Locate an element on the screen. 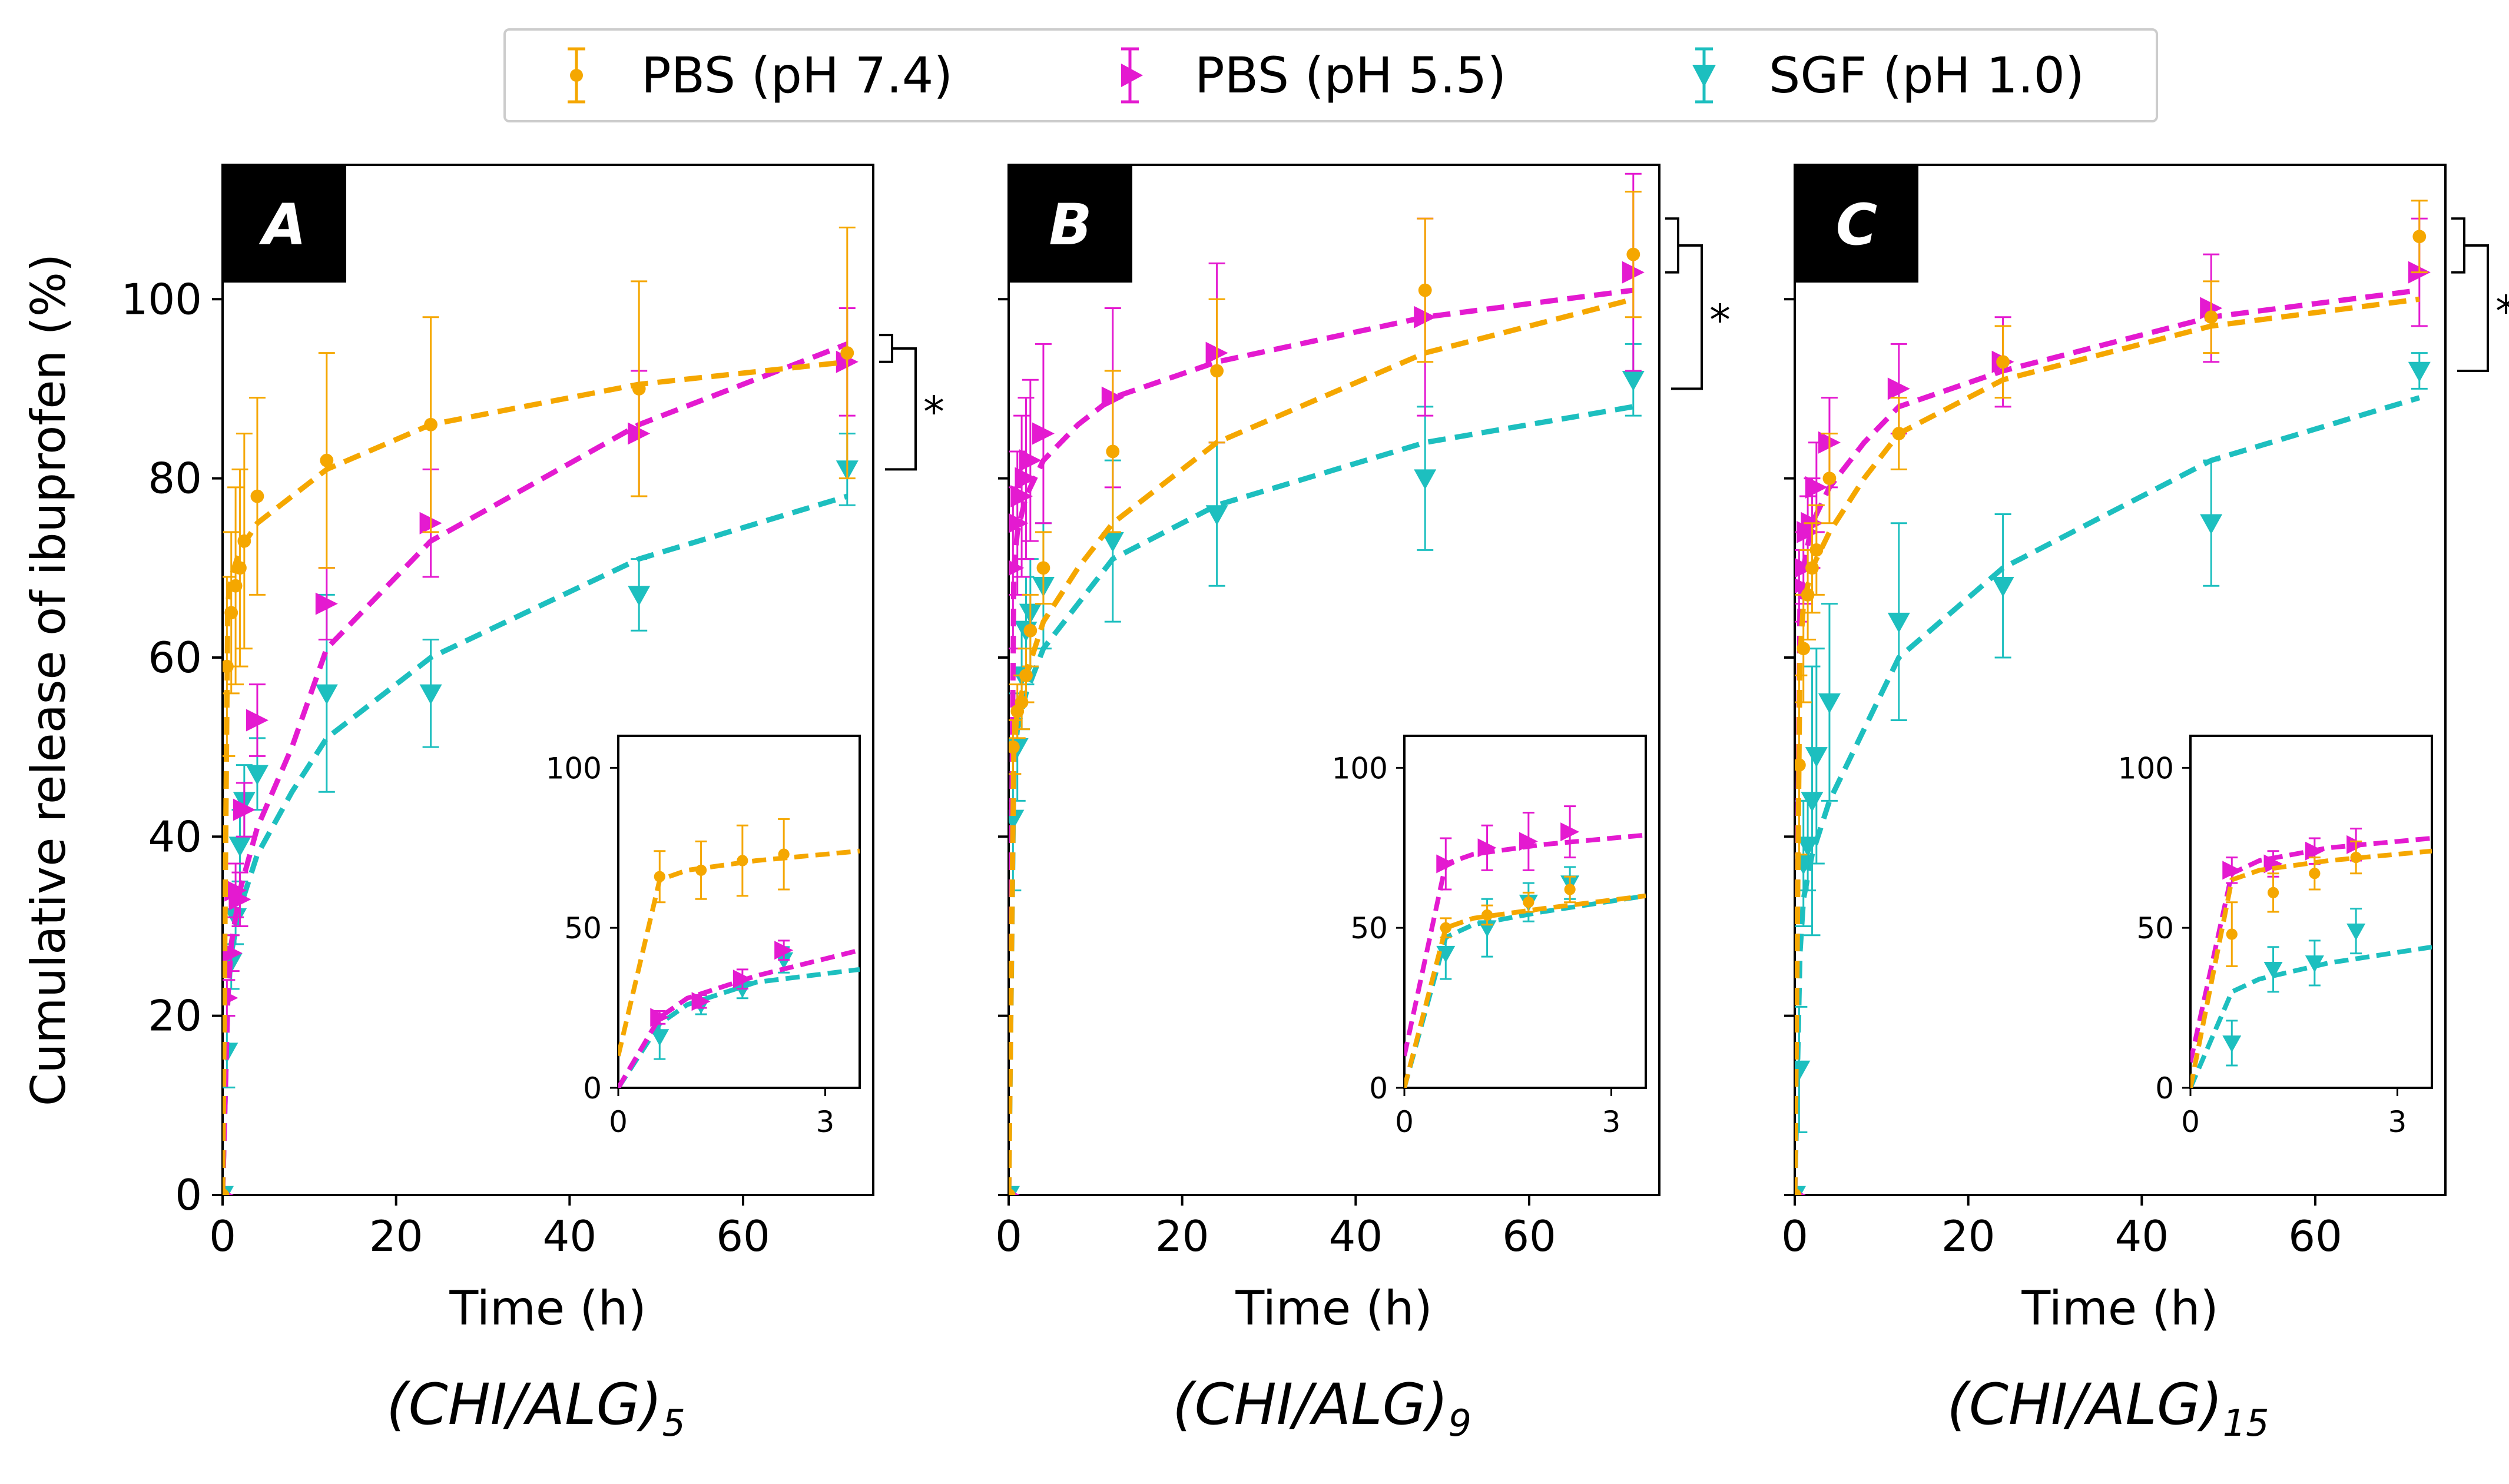  legend-marker-triangle-down-icon is located at coordinates (1704, 76).